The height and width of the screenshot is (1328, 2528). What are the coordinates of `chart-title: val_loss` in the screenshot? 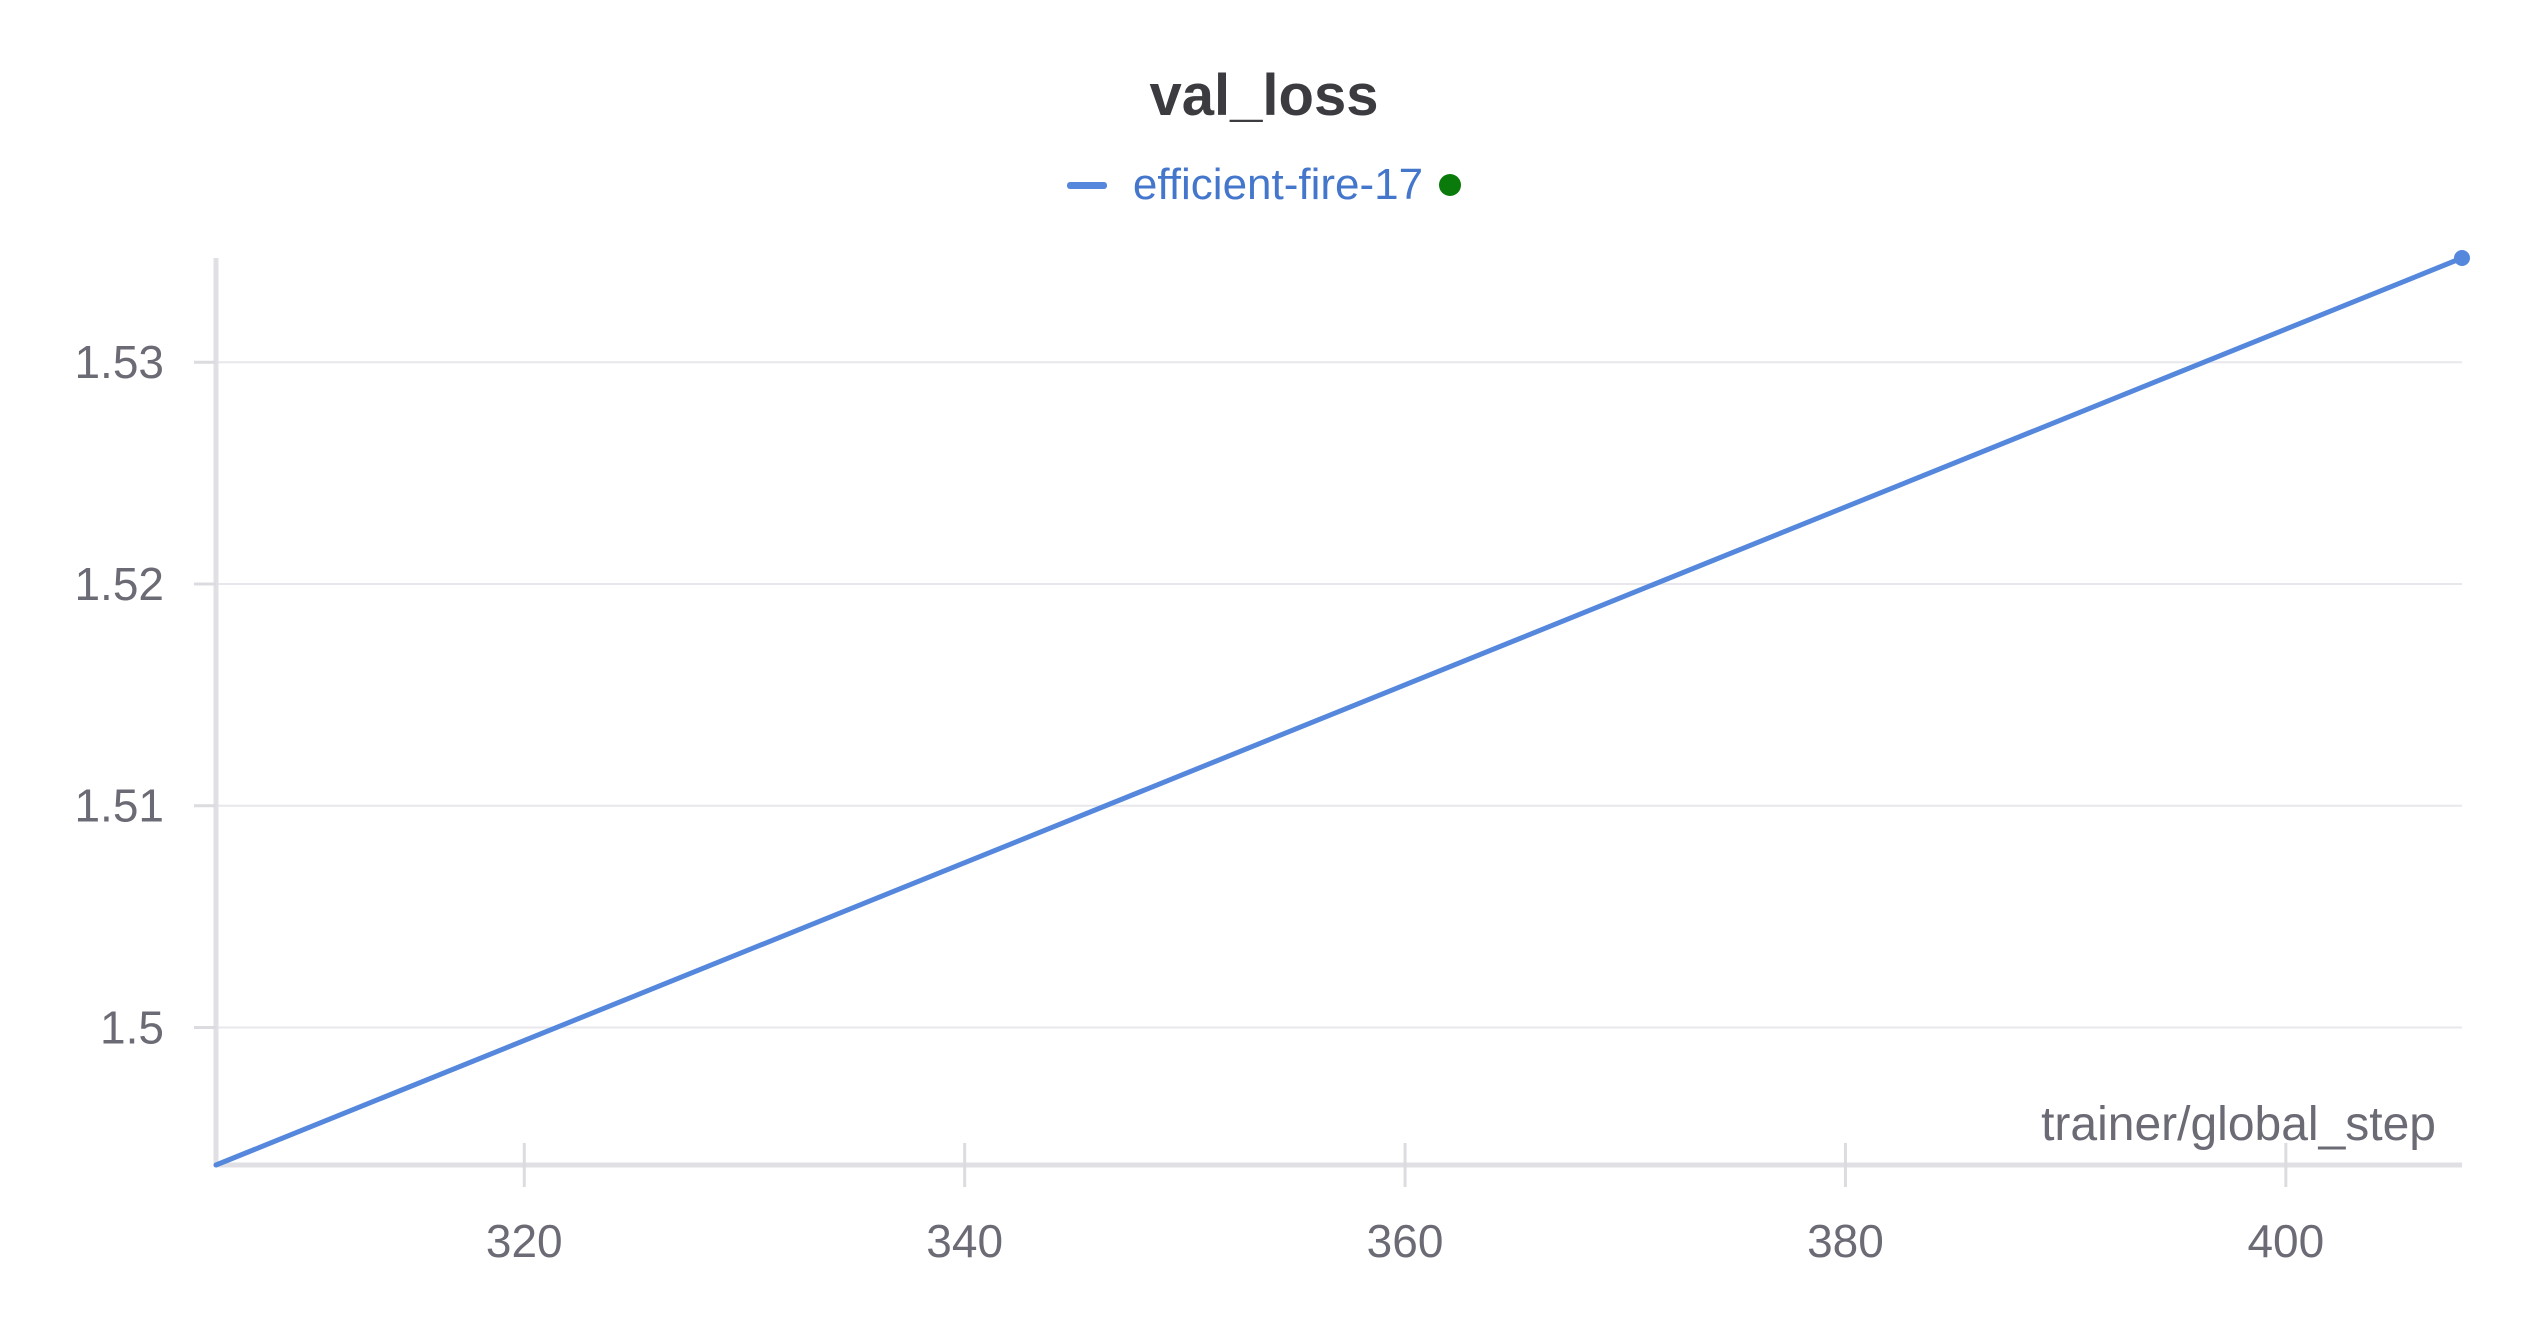 It's located at (1264, 95).